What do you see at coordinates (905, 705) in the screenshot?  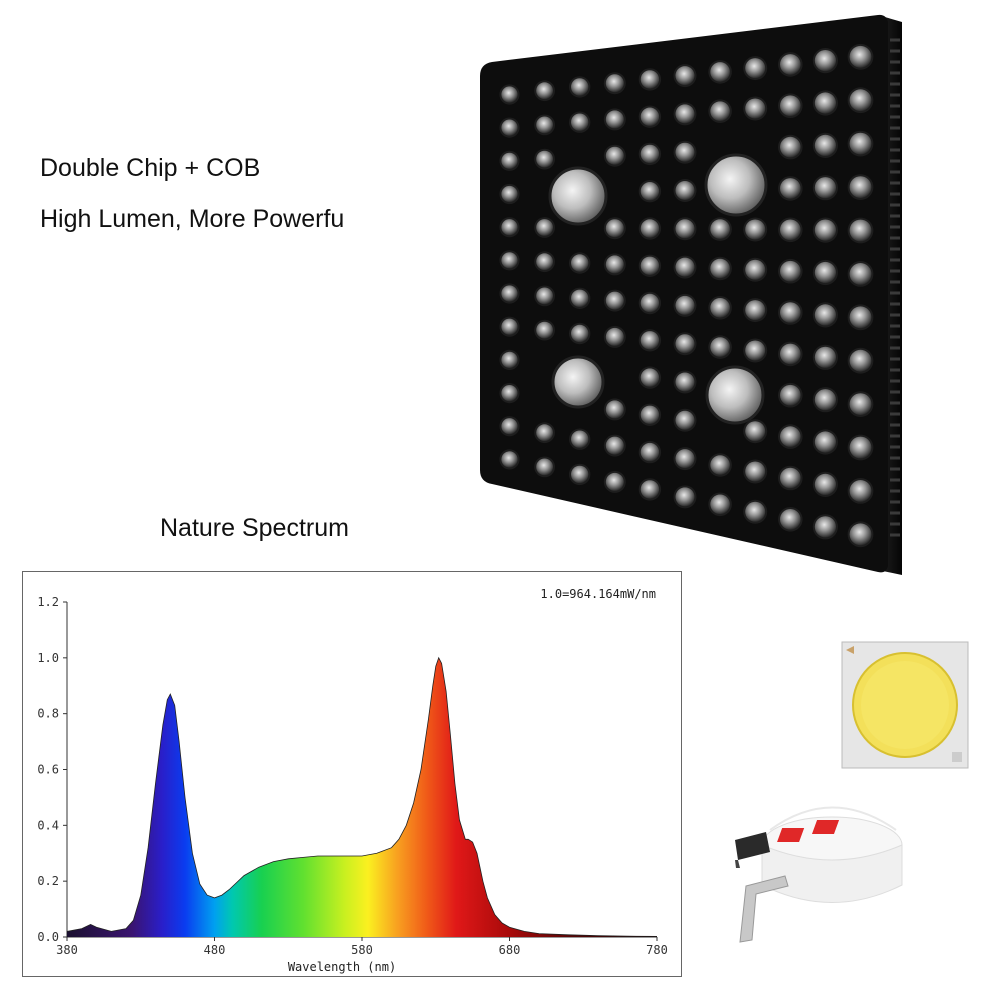 I see `cob-chip-image` at bounding box center [905, 705].